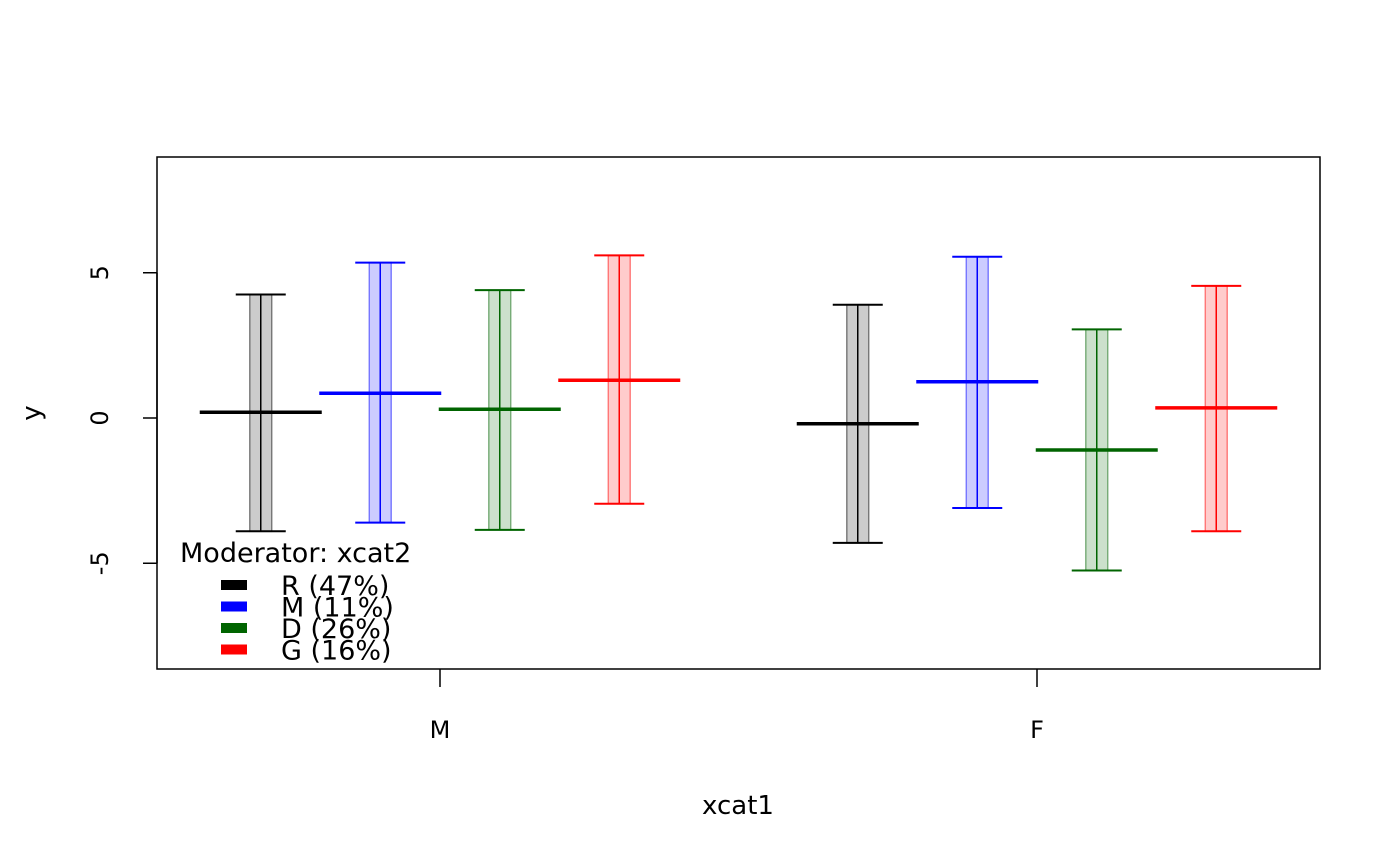 This screenshot has height=866, width=1400. What do you see at coordinates (619, 379) in the screenshot?
I see `error-bar-g-m` at bounding box center [619, 379].